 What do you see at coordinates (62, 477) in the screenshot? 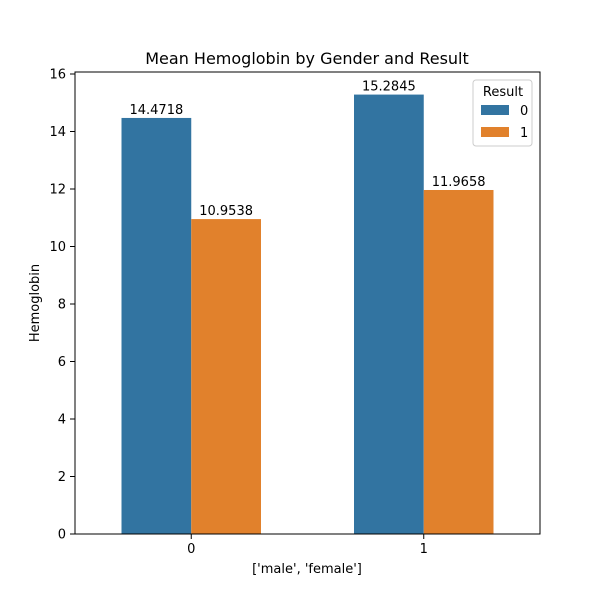
I see `y-tick-label: 2` at bounding box center [62, 477].